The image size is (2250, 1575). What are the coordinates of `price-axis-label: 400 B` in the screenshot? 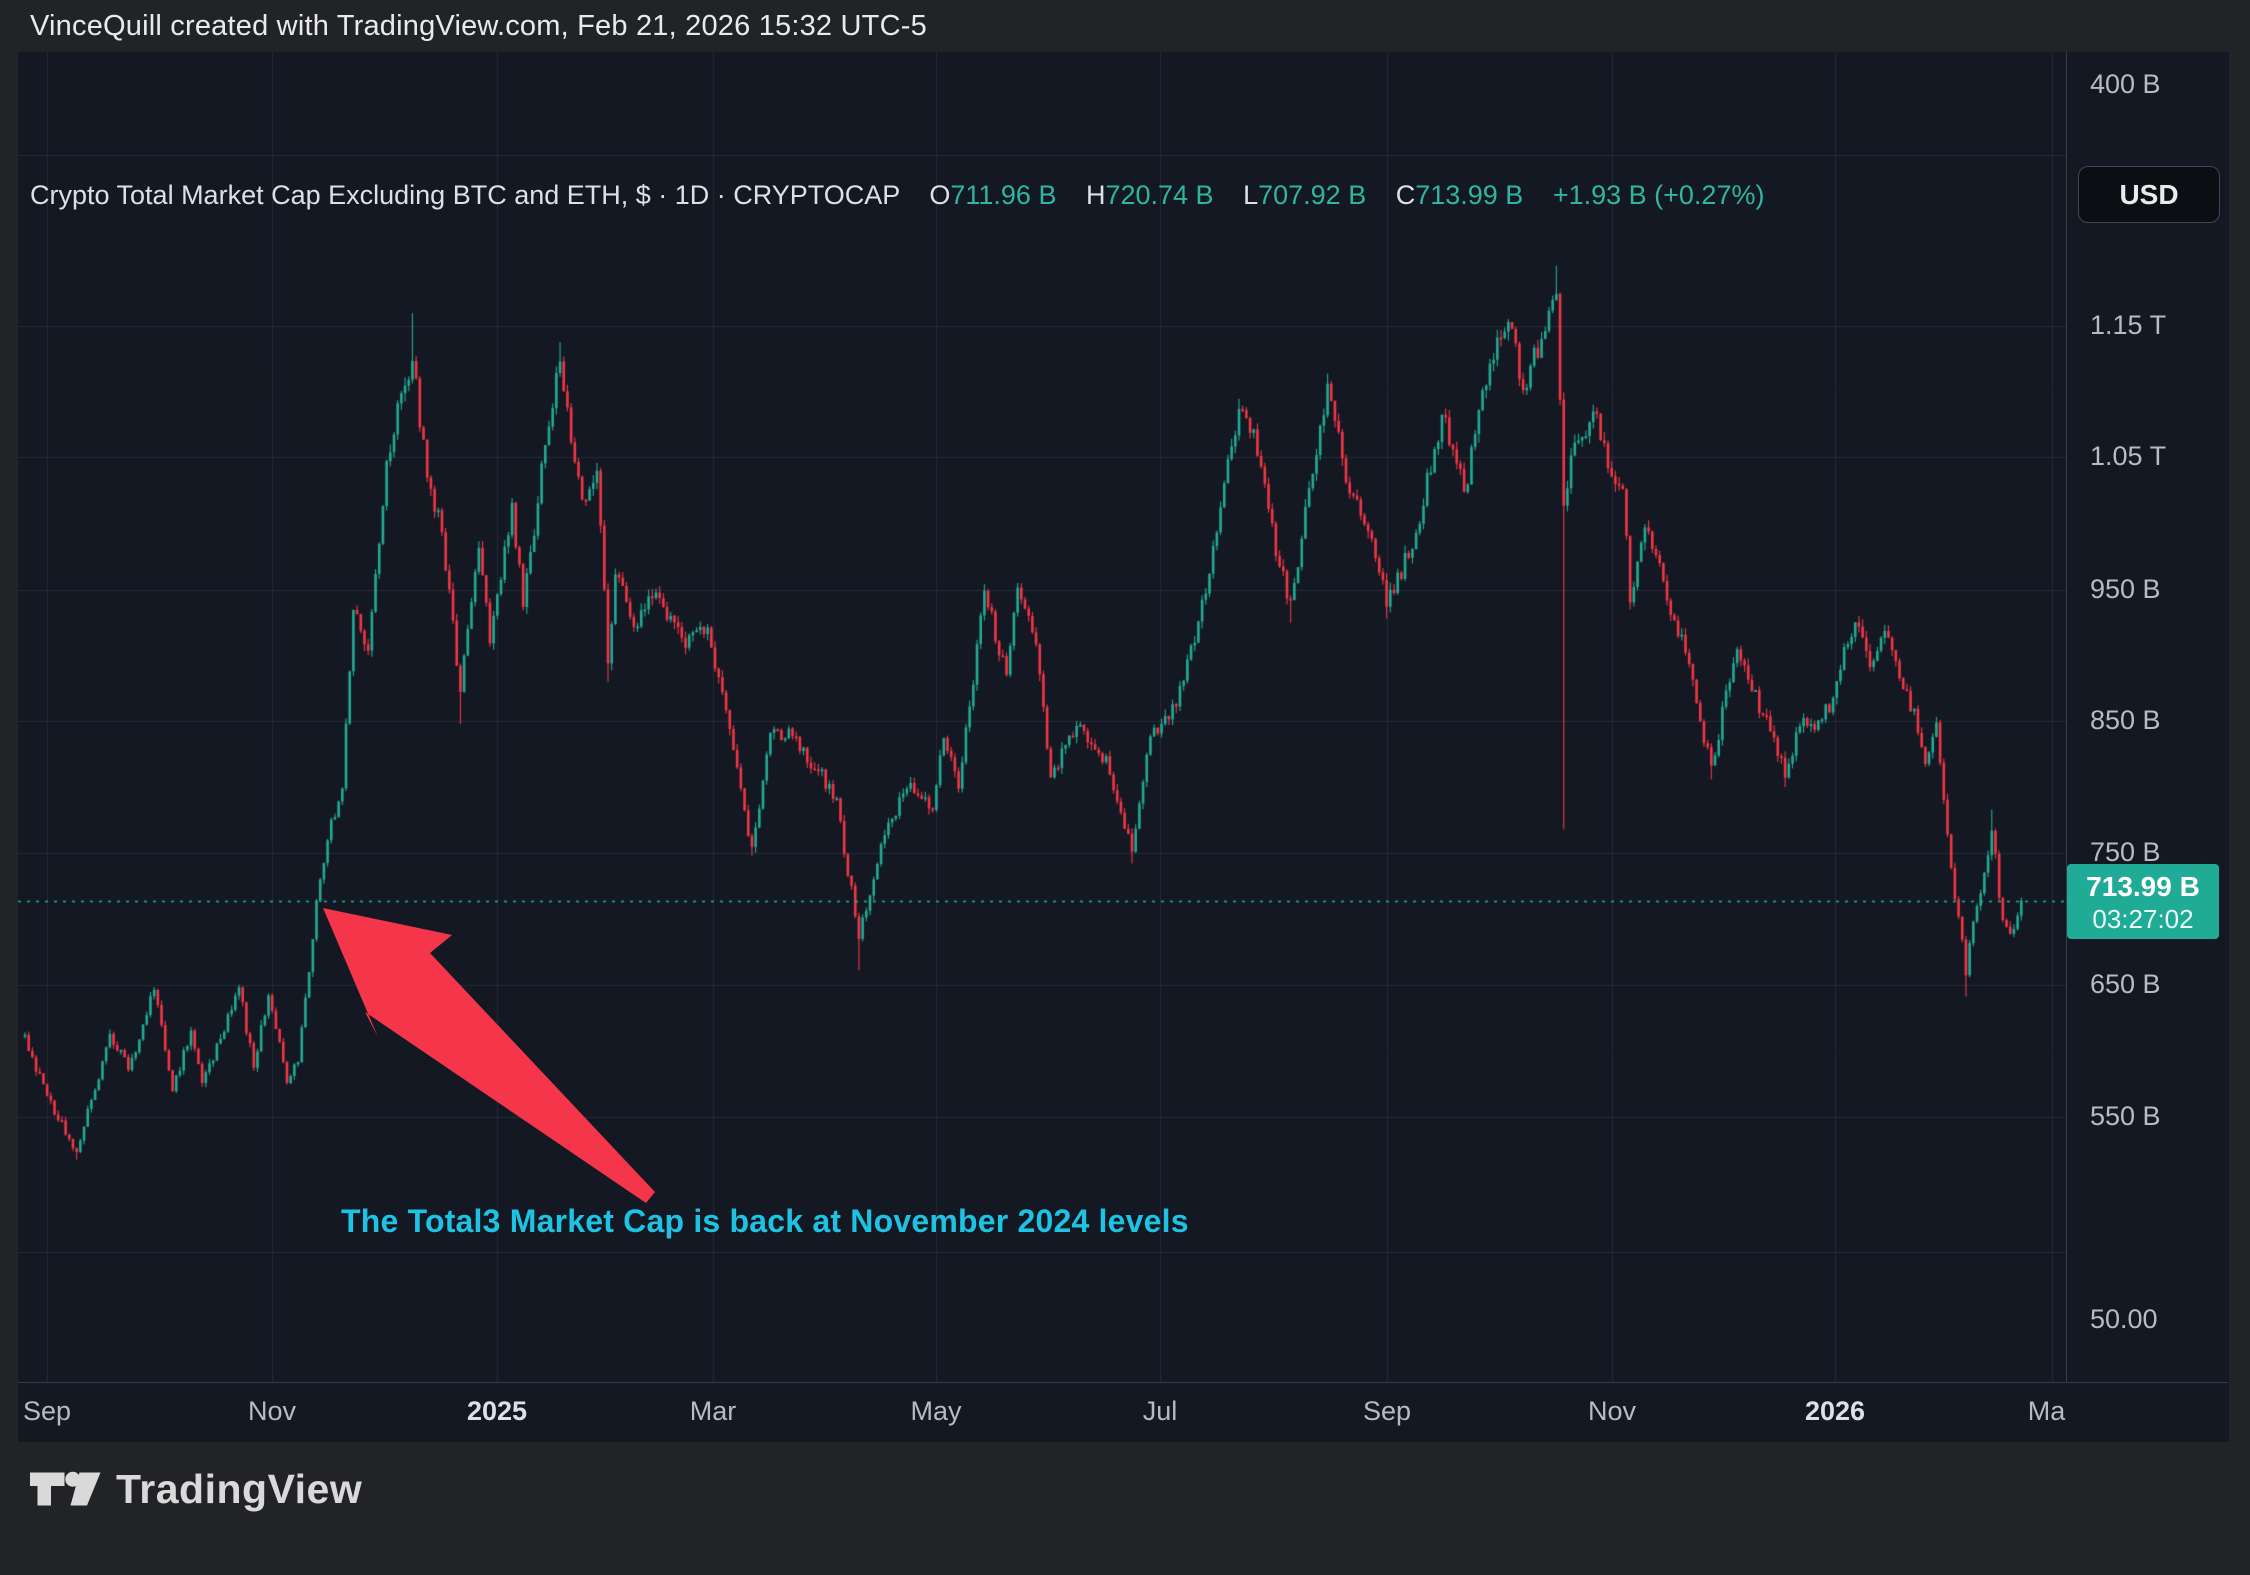 It's located at (2125, 84).